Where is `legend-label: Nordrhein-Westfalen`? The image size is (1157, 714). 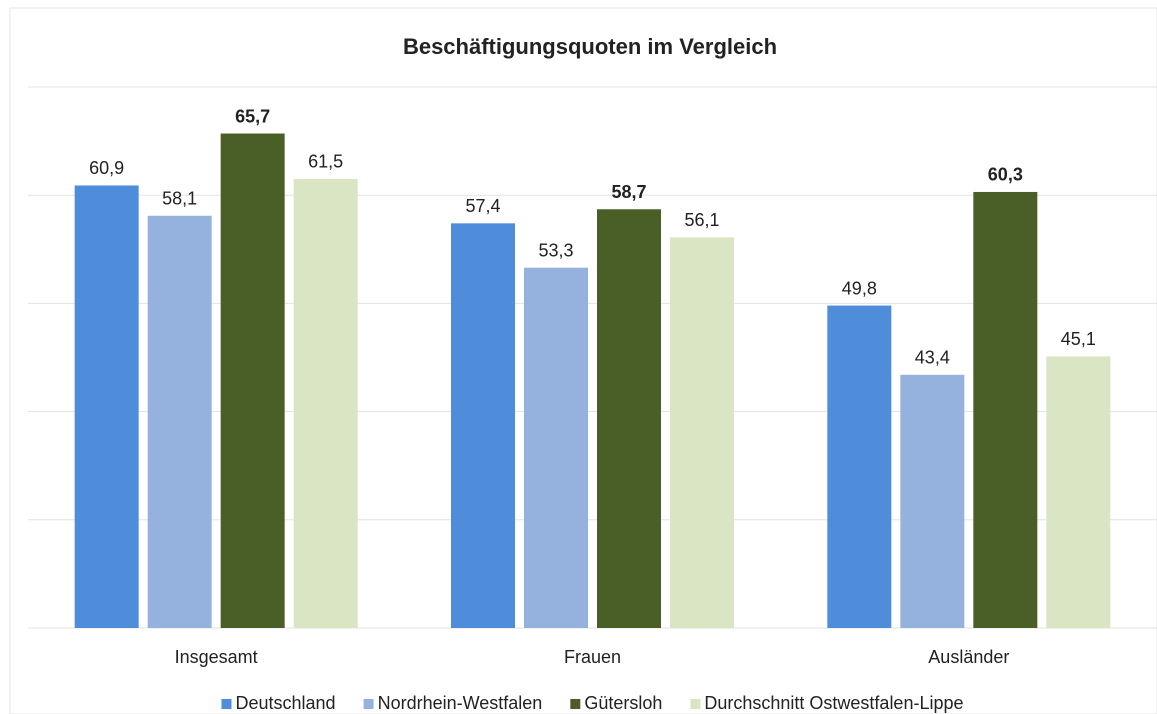 legend-label: Nordrhein-Westfalen is located at coordinates (460, 703).